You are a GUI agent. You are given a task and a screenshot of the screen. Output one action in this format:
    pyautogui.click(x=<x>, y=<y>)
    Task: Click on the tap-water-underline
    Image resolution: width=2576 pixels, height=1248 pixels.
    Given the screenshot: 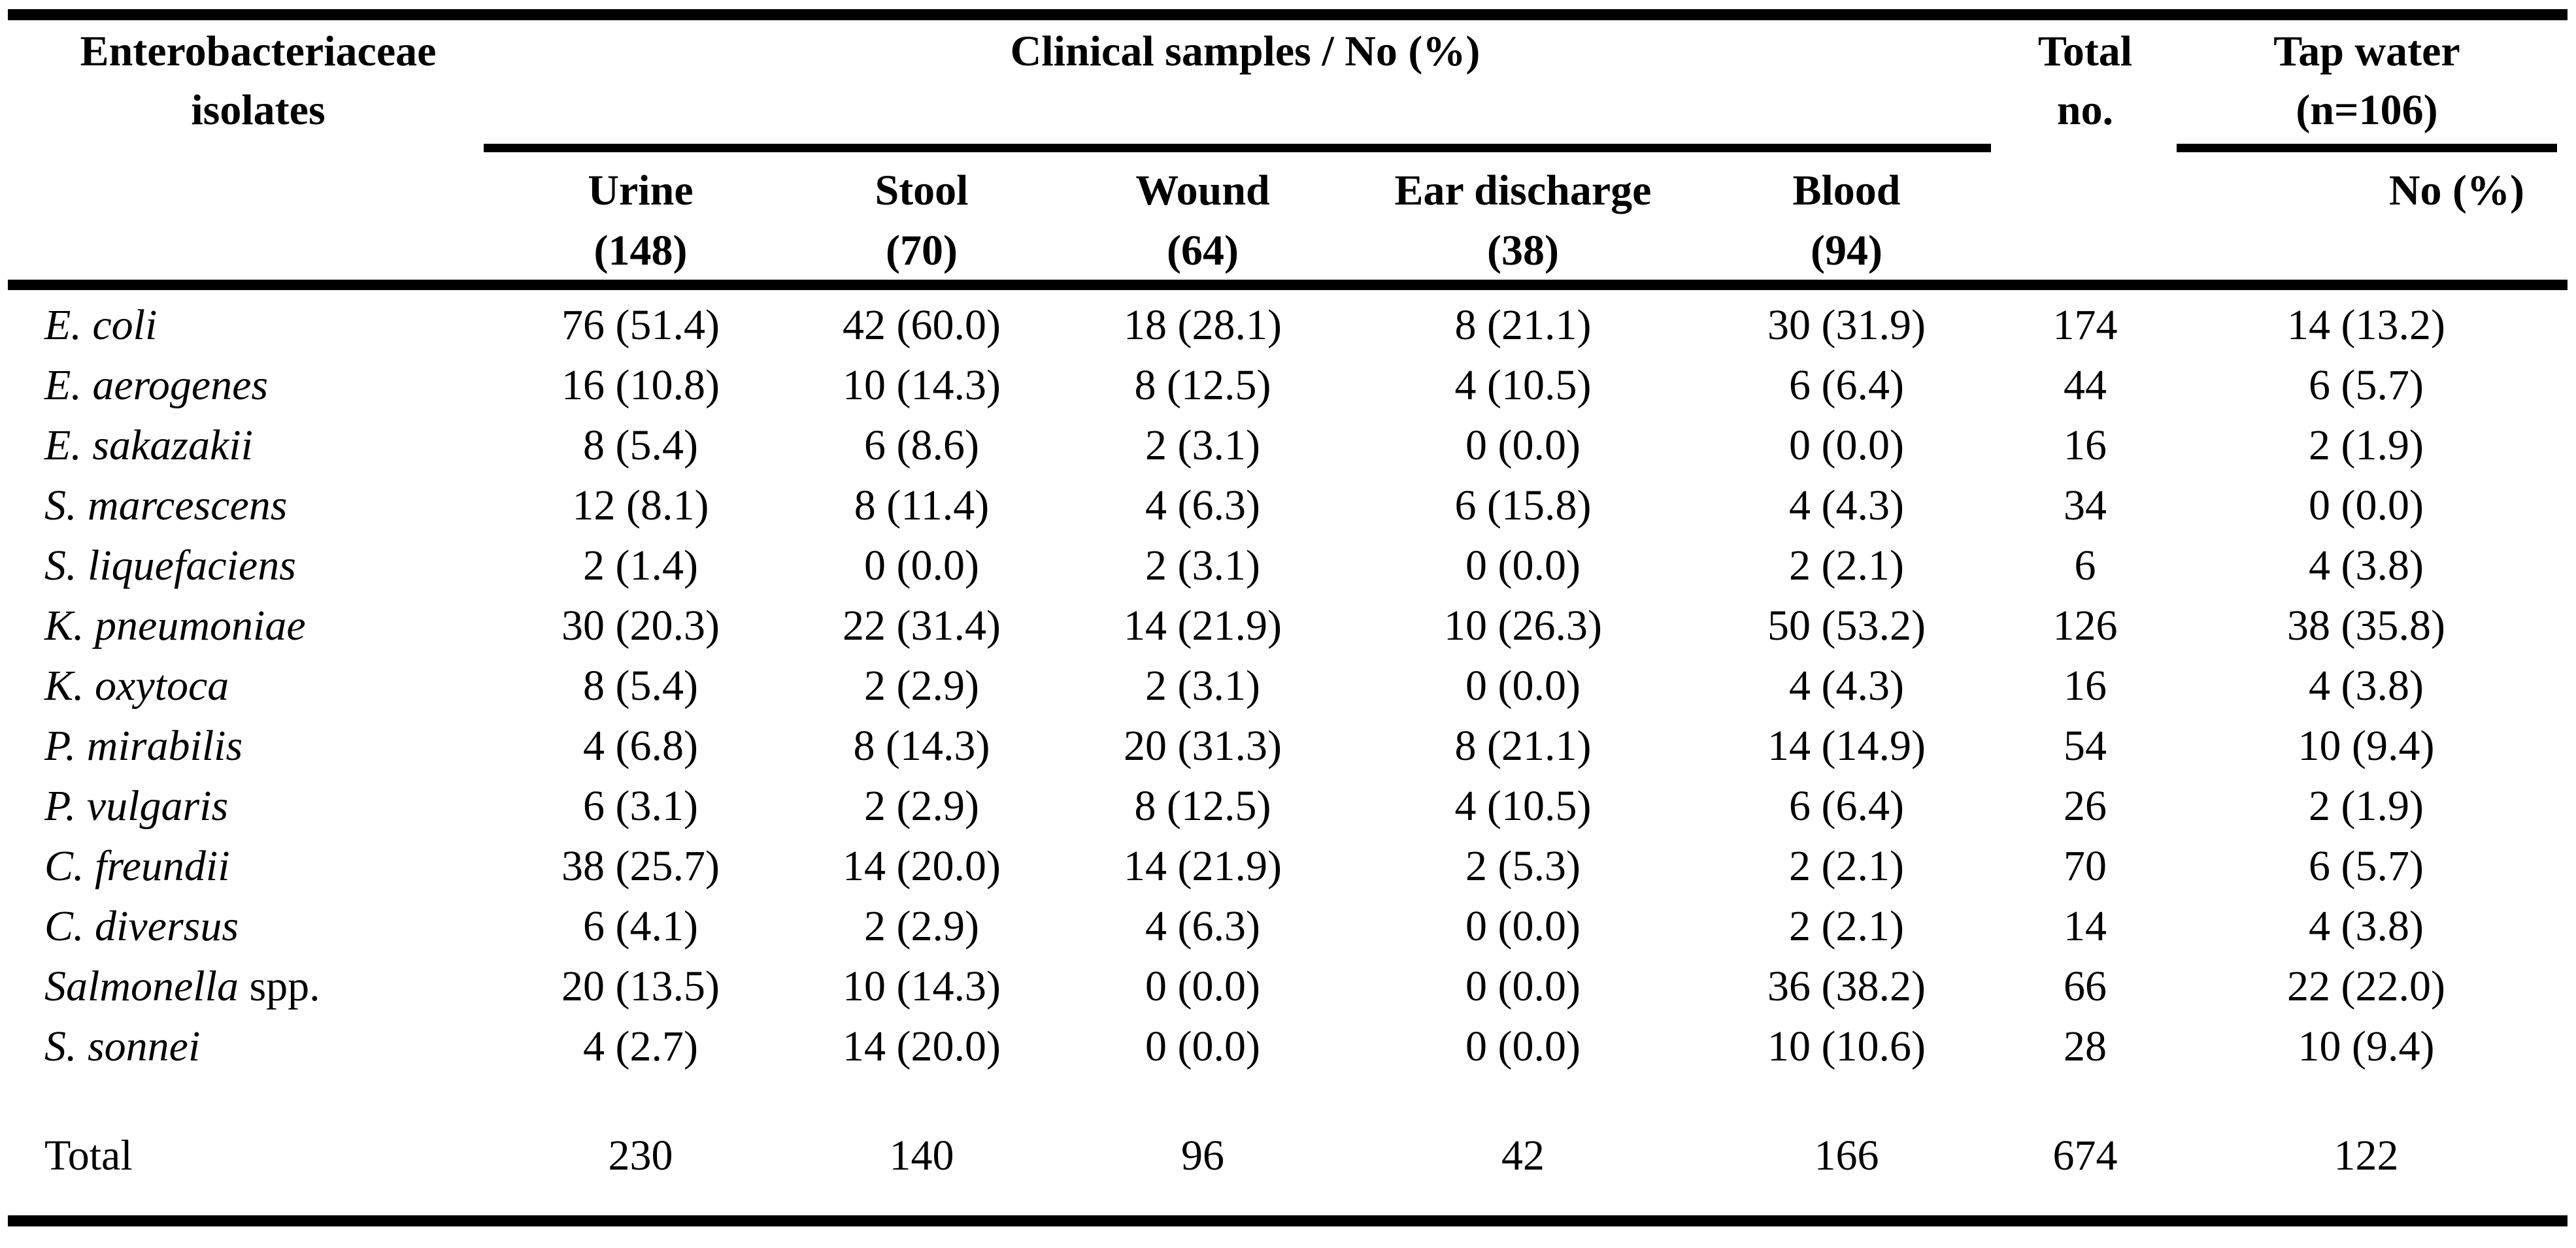 What is the action you would take?
    pyautogui.click(x=2367, y=148)
    